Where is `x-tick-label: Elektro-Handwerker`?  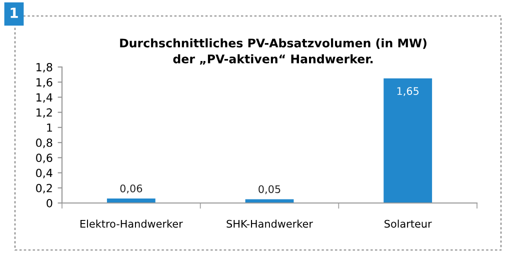 x-tick-label: Elektro-Handwerker is located at coordinates (131, 224).